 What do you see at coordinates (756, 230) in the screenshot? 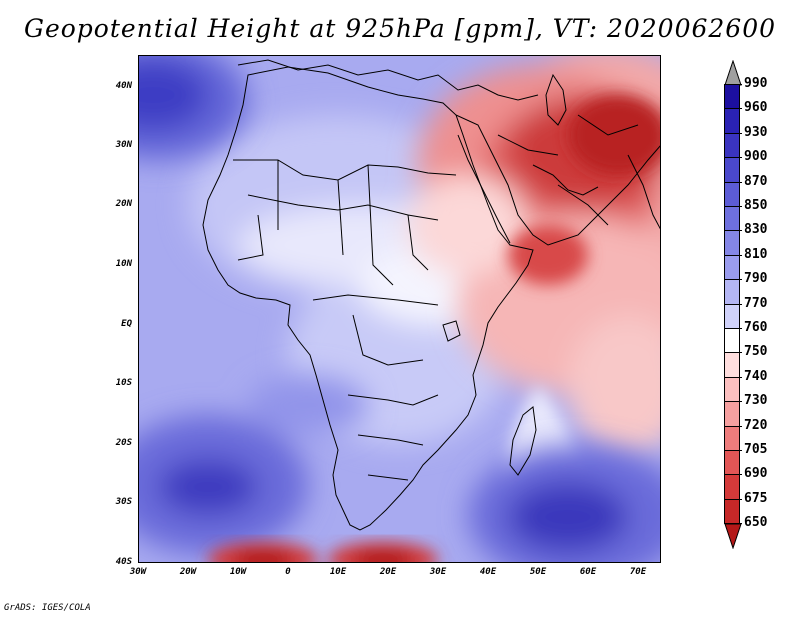
I see `colorbar-label: 830` at bounding box center [756, 230].